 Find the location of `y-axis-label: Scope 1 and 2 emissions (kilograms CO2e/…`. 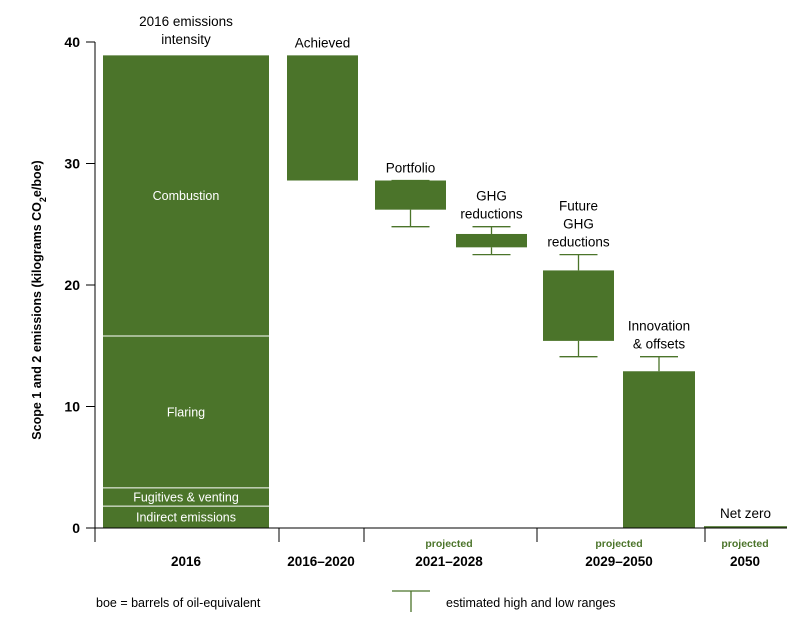

y-axis-label: Scope 1 and 2 emissions (kilograms CO2e/… is located at coordinates (39, 299).